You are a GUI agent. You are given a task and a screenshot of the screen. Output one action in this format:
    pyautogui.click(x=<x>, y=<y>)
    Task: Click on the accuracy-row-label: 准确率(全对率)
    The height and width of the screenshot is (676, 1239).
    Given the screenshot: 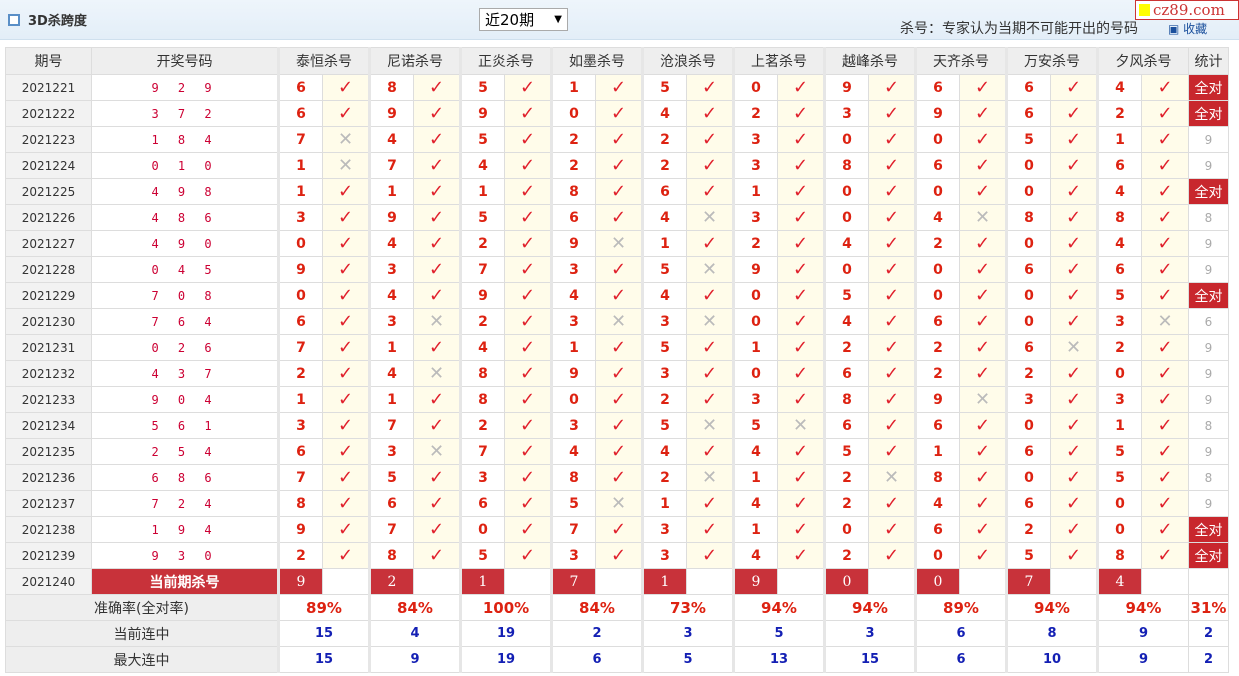 What is the action you would take?
    pyautogui.click(x=142, y=607)
    